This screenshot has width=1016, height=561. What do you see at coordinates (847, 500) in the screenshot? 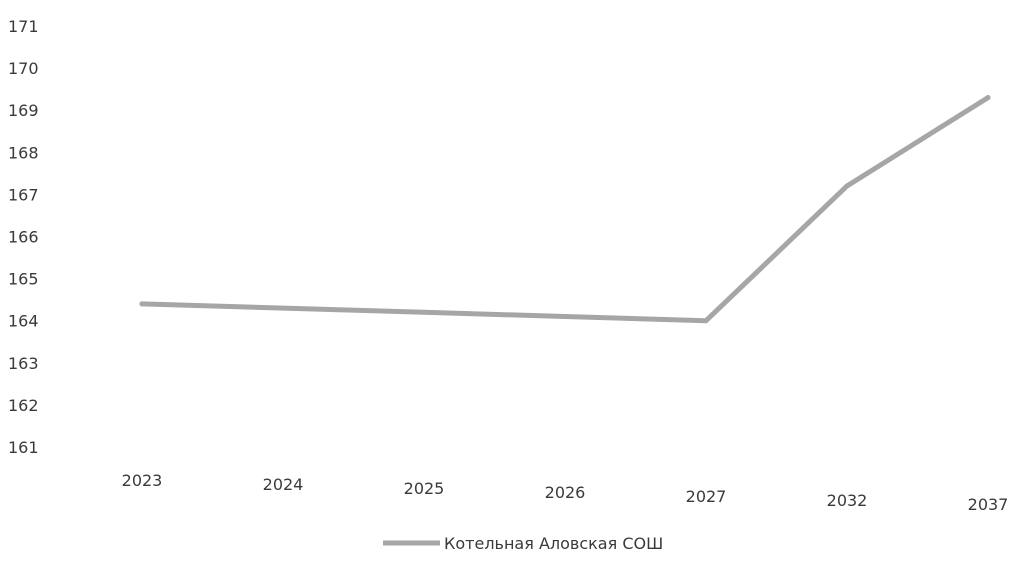
I see `x-tick-label: 2032` at bounding box center [847, 500].